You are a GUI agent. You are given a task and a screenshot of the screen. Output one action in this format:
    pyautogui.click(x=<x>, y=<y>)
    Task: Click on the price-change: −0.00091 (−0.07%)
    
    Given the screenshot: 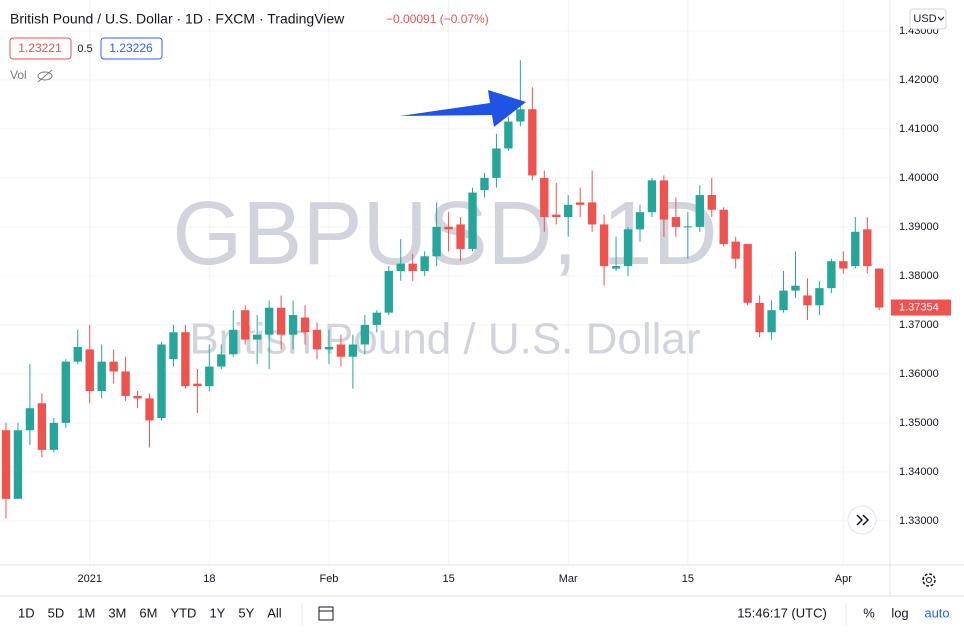 What is the action you would take?
    pyautogui.click(x=437, y=19)
    